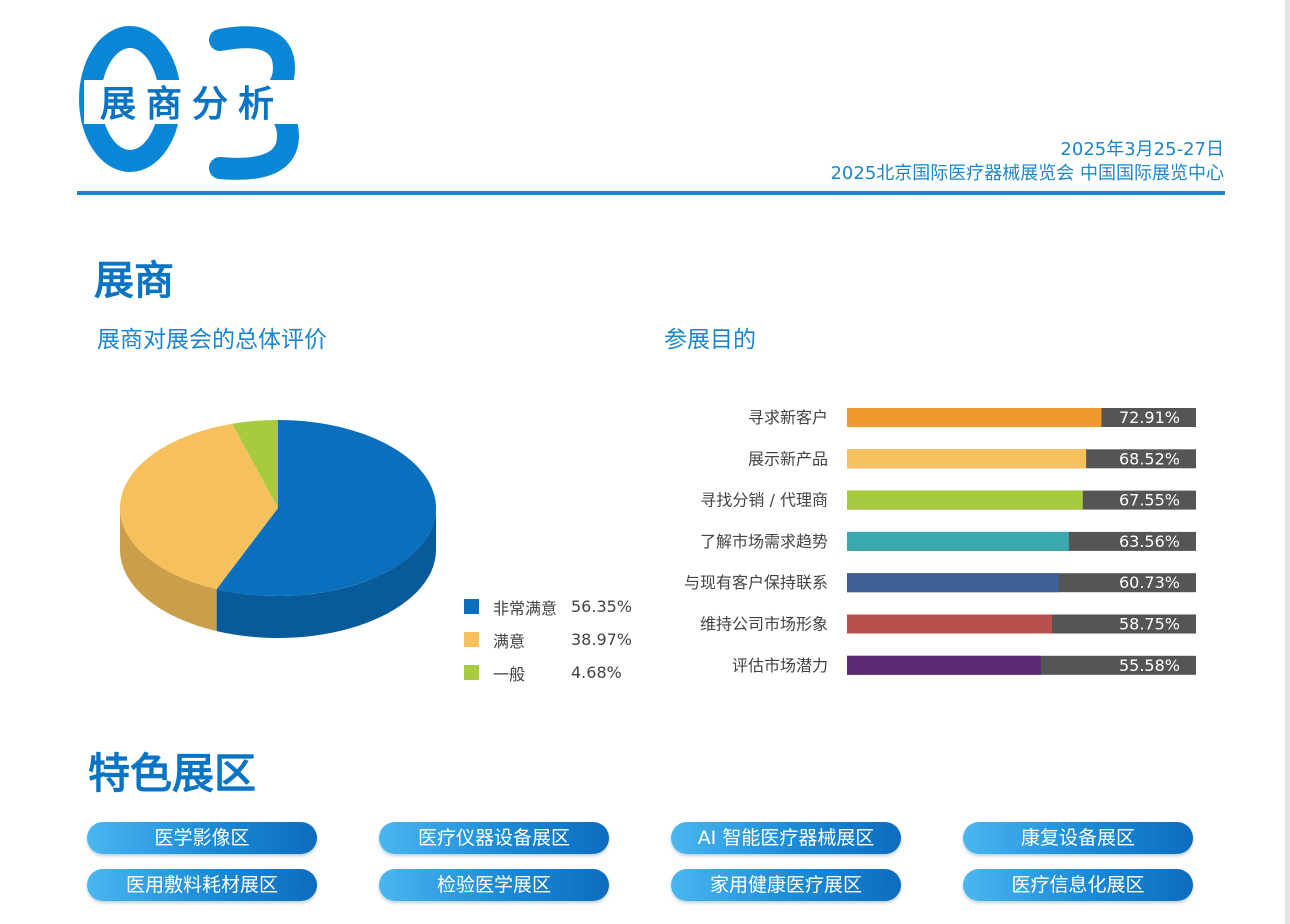  What do you see at coordinates (172, 773) in the screenshot?
I see `zones-section-title: 特色展区` at bounding box center [172, 773].